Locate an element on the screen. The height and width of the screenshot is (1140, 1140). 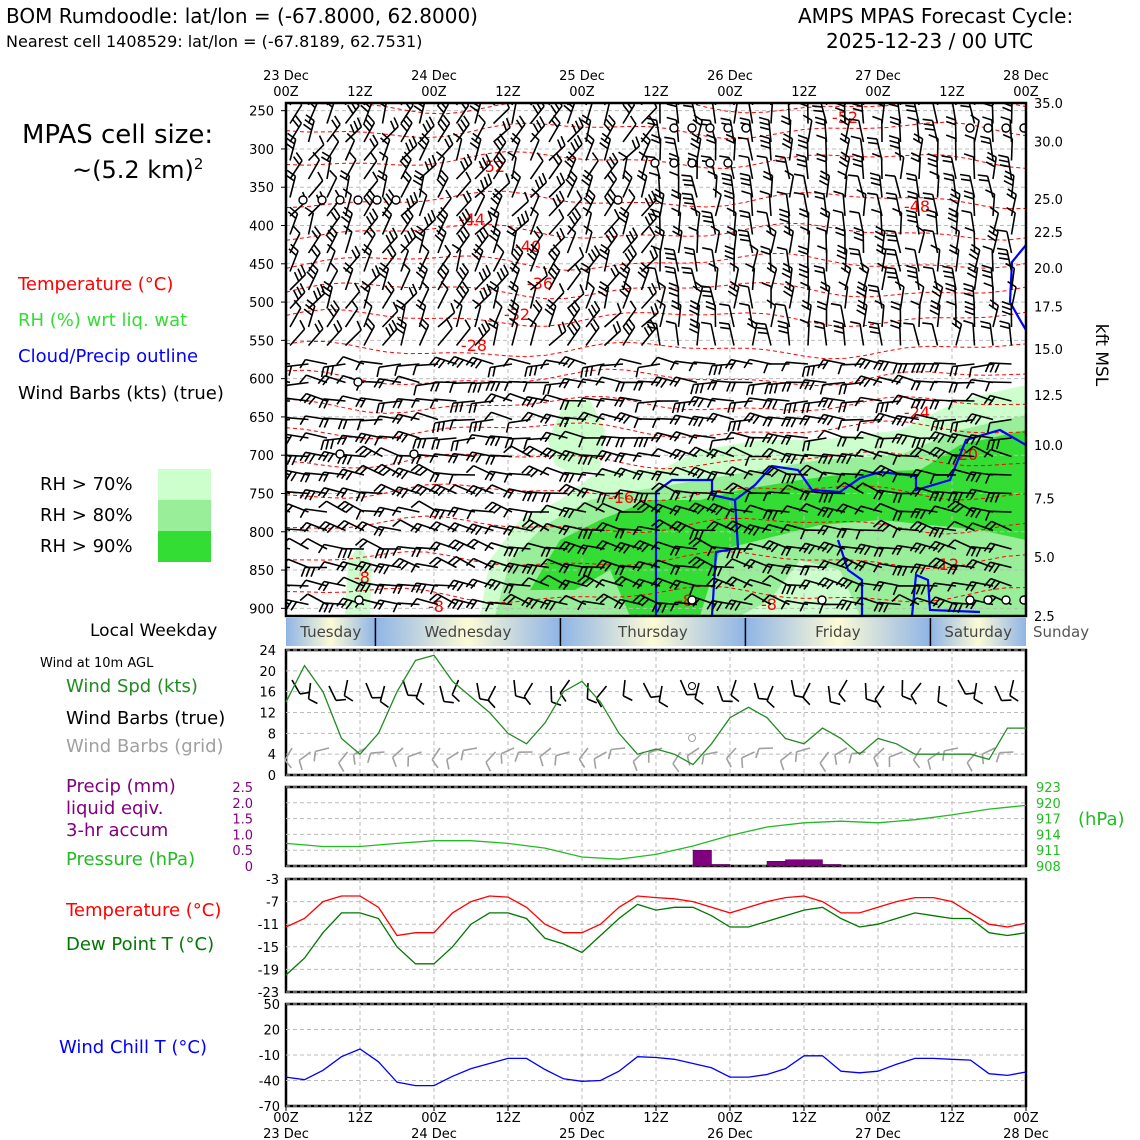
bottom-axis-date-label: 25 Dec is located at coordinates (582, 1133).